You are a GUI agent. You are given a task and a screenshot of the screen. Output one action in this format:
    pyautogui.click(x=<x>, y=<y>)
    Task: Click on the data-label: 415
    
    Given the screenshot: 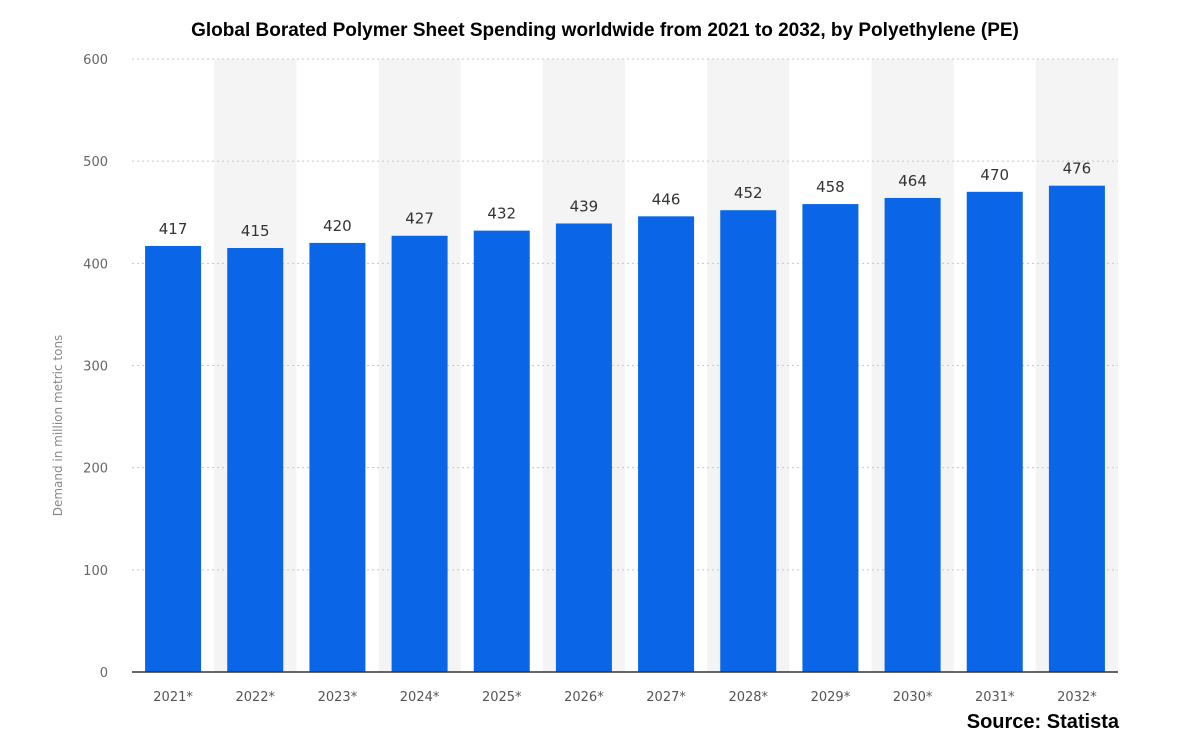 What is the action you would take?
    pyautogui.click(x=255, y=231)
    